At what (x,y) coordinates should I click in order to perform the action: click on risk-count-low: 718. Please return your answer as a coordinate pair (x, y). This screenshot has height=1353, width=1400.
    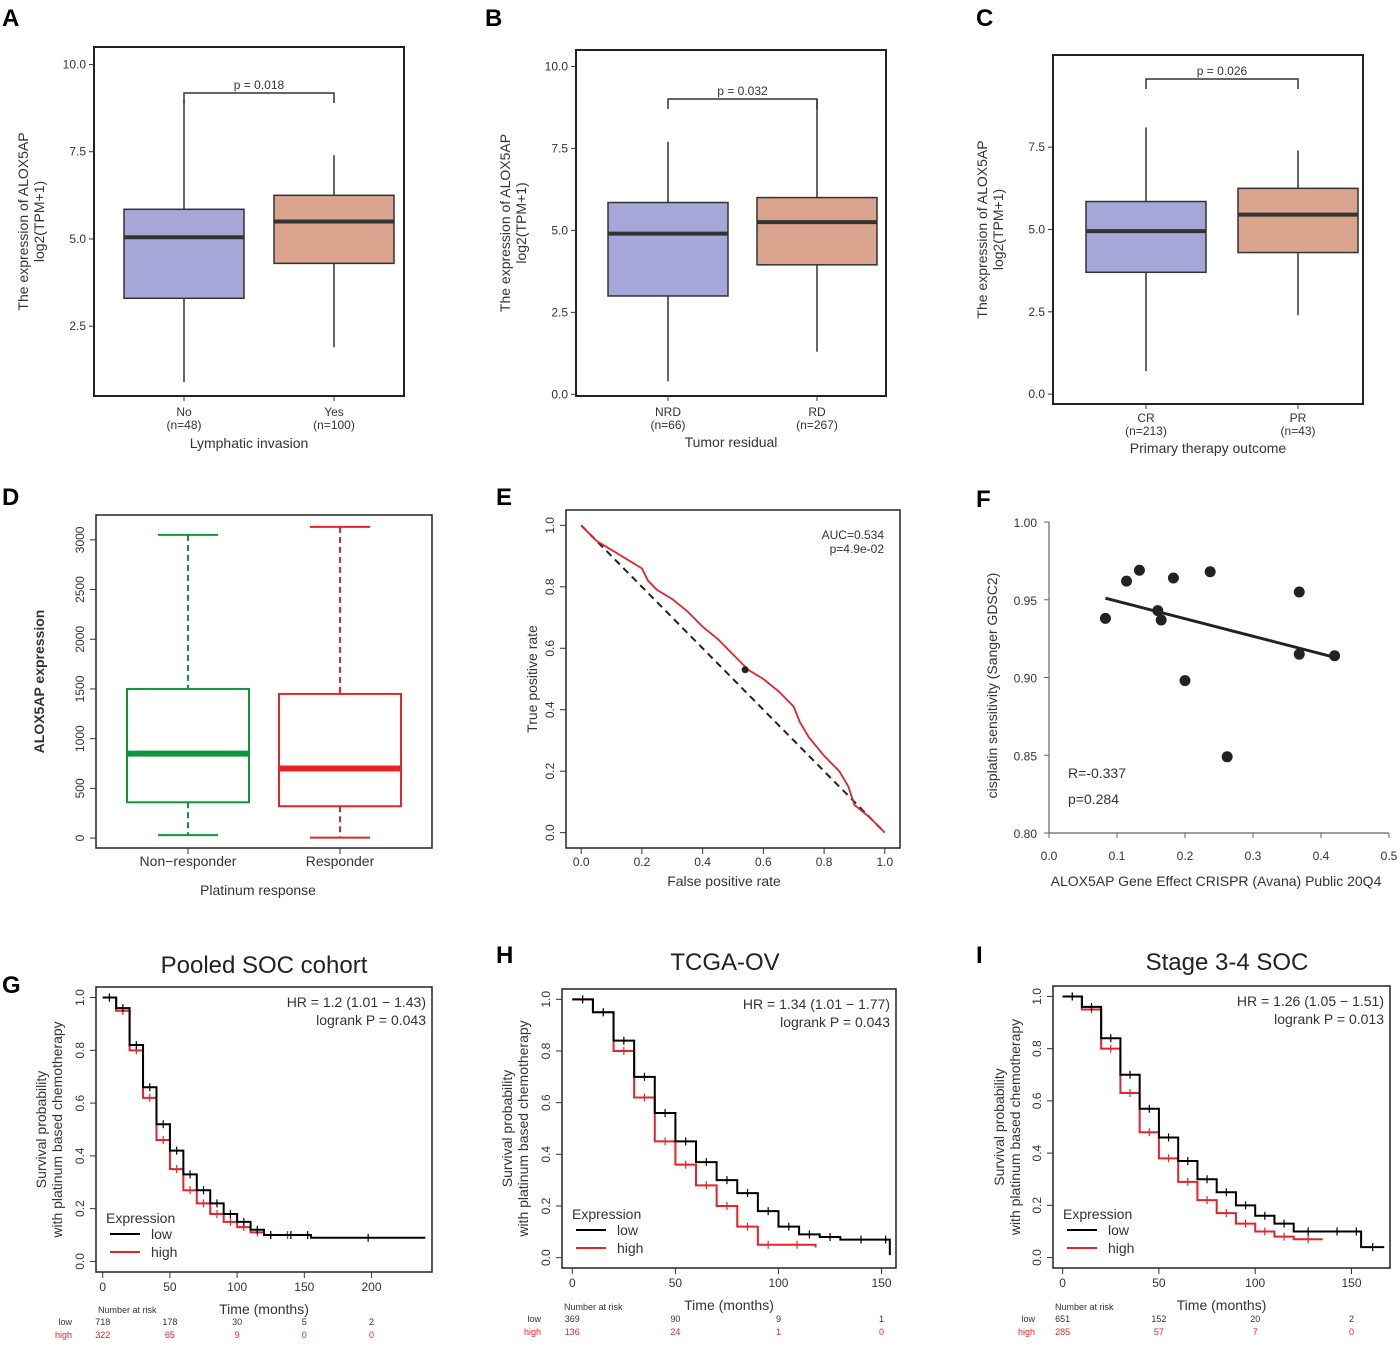
    Looking at the image, I should click on (102, 1322).